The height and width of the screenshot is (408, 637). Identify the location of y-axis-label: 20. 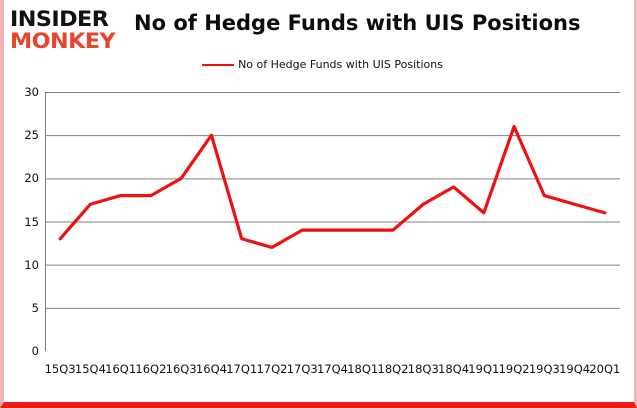
(31, 178).